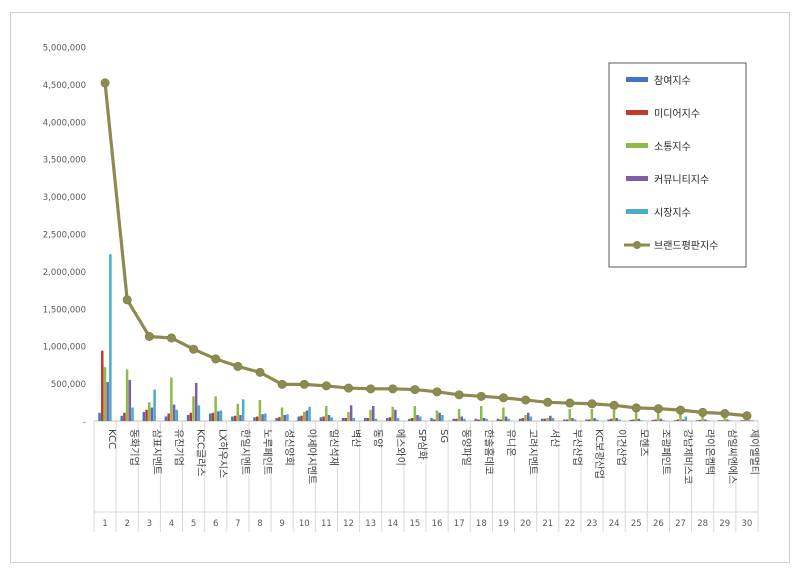 The height and width of the screenshot is (571, 800). What do you see at coordinates (643, 443) in the screenshot?
I see `category-label: 모헨즈` at bounding box center [643, 443].